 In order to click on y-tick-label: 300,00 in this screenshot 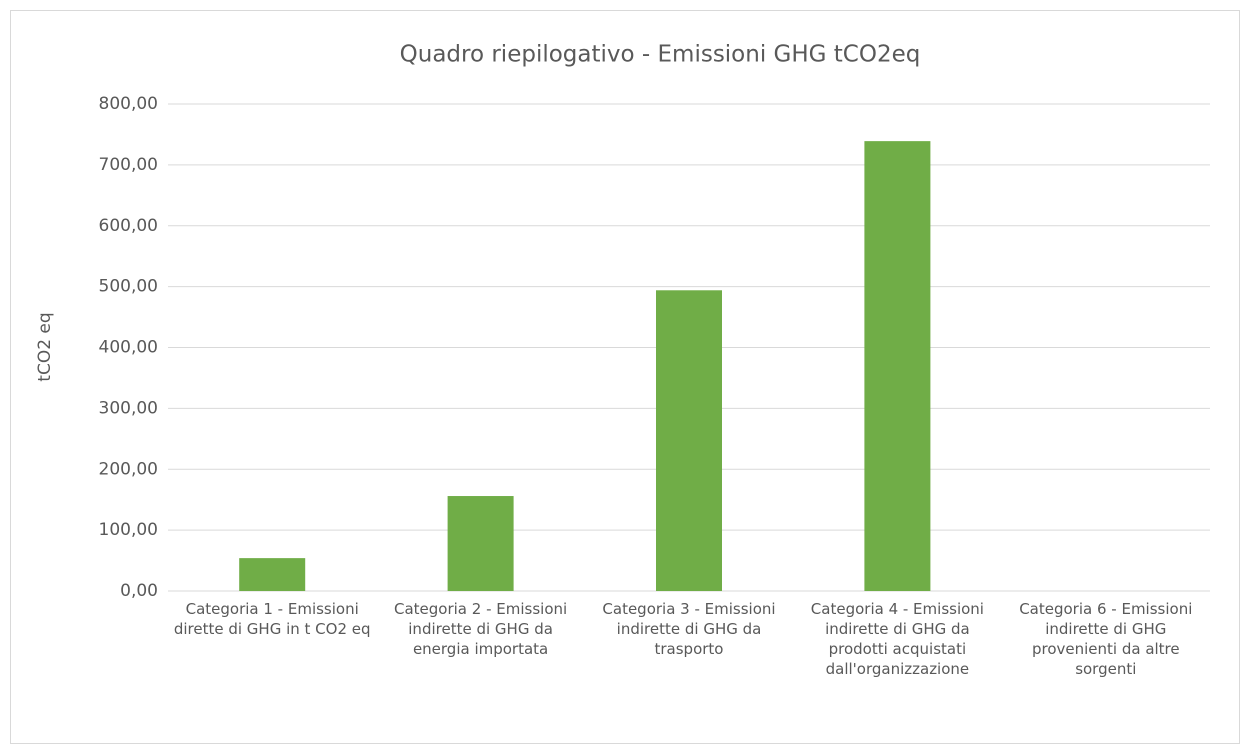, I will do `click(128, 408)`.